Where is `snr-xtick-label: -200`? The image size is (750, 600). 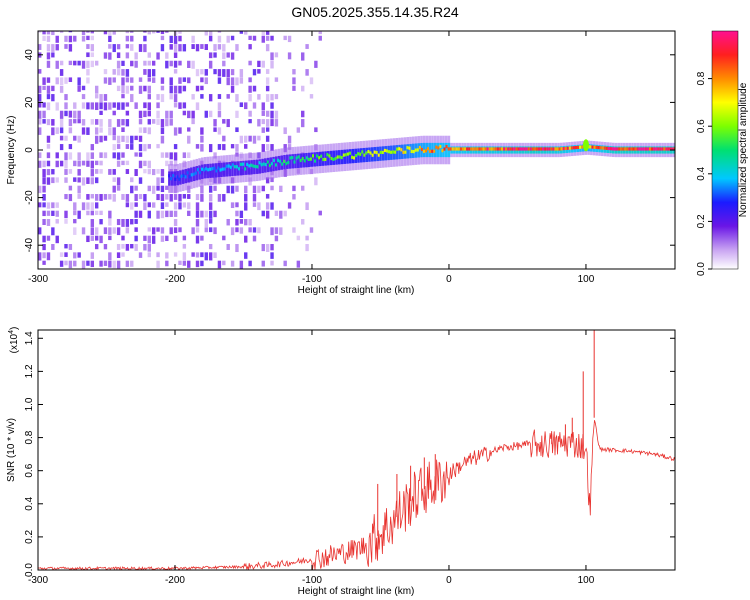 snr-xtick-label: -200 is located at coordinates (175, 580).